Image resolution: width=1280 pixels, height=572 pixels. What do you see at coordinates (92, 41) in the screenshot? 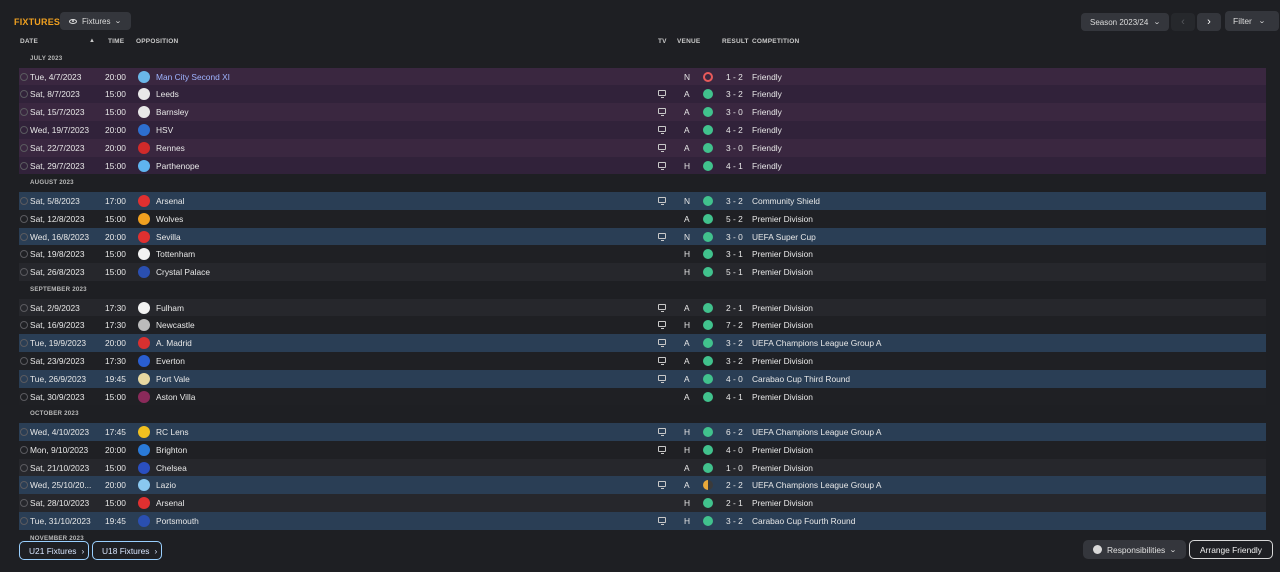
I see `sort-ascending-icon: ▲` at bounding box center [92, 41].